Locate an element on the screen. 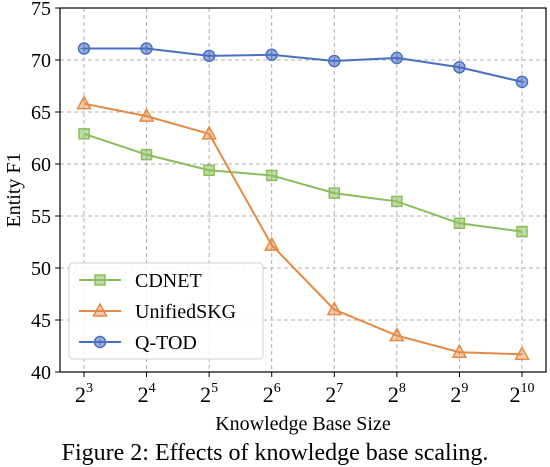  y-tick-label: 40 is located at coordinates (41, 373).